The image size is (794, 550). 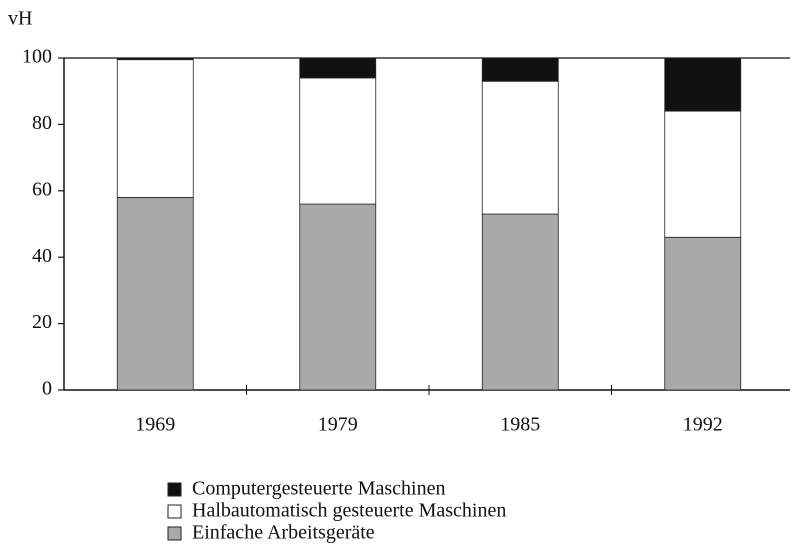 I want to click on legend-label: Einfache Arbeitsgeräte, so click(x=283, y=533).